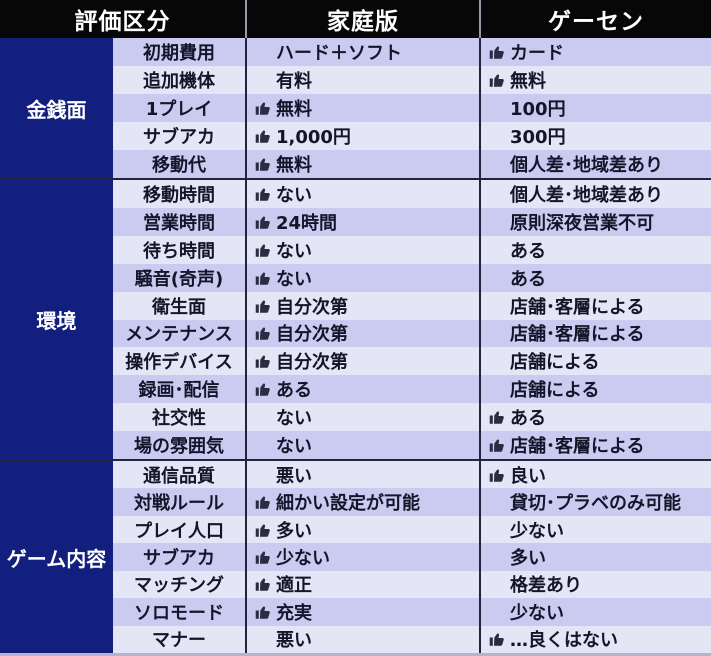 This screenshot has height=656, width=711. Describe the element at coordinates (528, 558) in the screenshot. I see `value-text: 多い` at that location.